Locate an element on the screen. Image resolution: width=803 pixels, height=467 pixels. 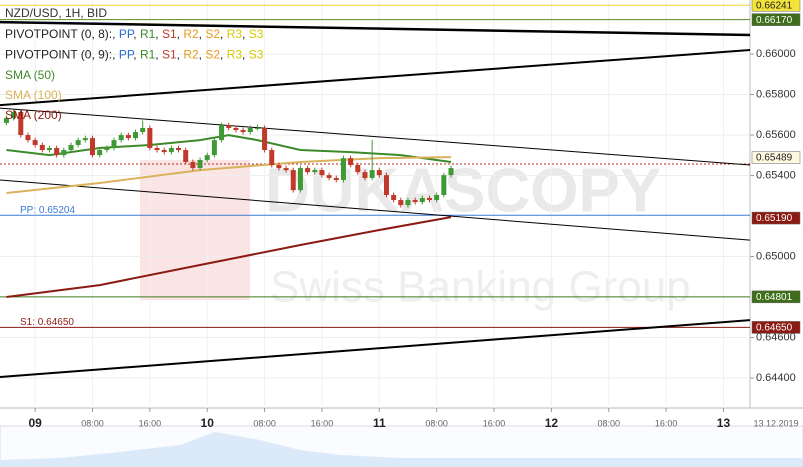
price-tag-label: 0.65489 is located at coordinates (774, 158).